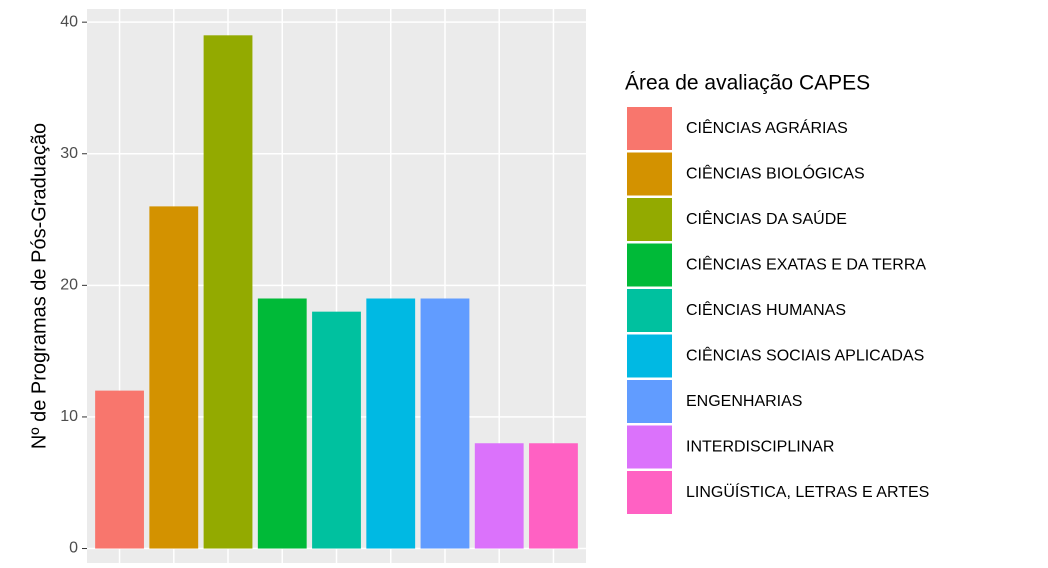 The height and width of the screenshot is (568, 1048). Describe the element at coordinates (69, 285) in the screenshot. I see `y-tick-label: 20` at that location.